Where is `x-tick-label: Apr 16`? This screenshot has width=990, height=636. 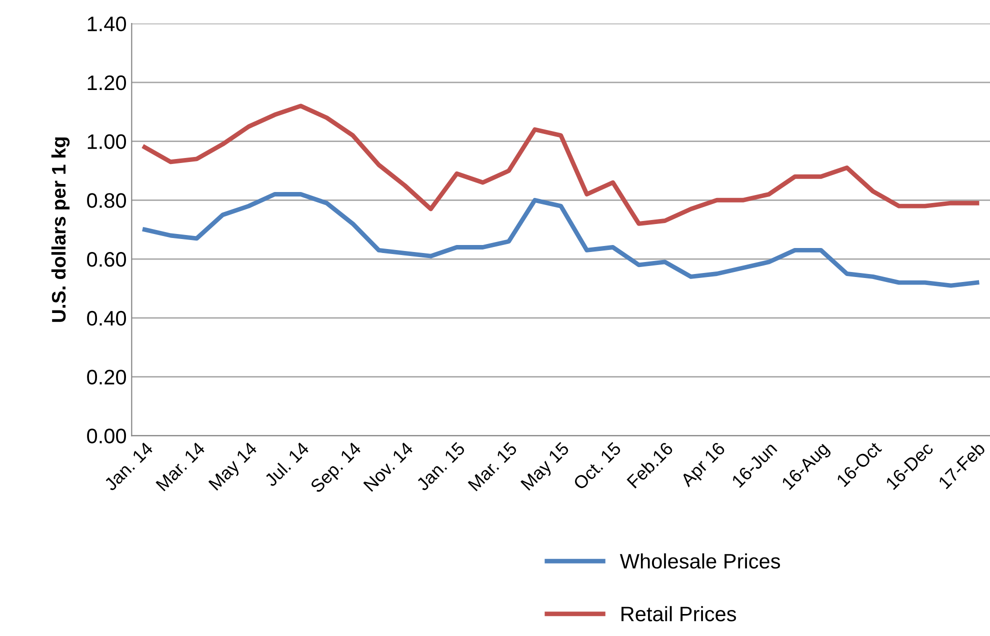
x-tick-label: Apr 16 is located at coordinates (704, 465).